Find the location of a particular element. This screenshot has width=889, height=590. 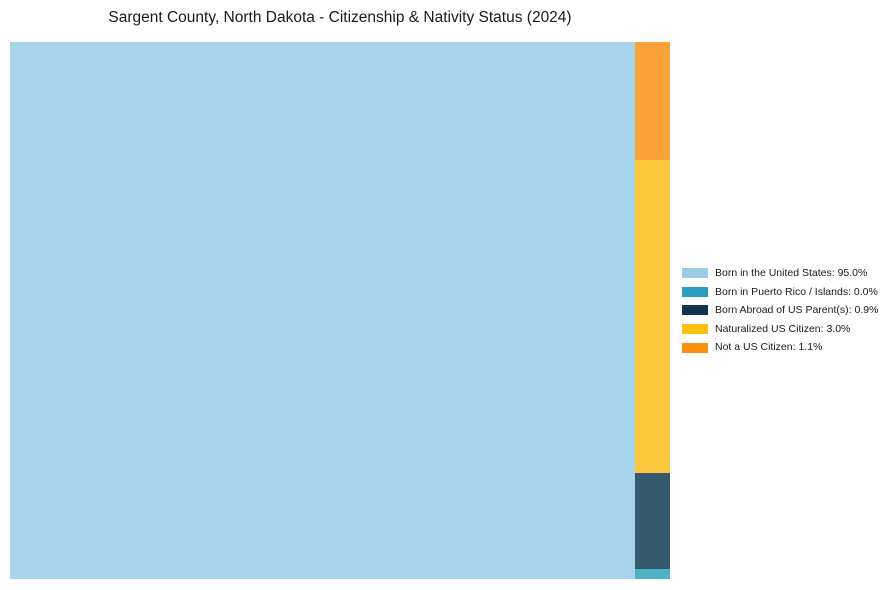

legend-row-born-abroad-us-parents: Born Abroad of US Parent(s): 0.9% is located at coordinates (780, 310).